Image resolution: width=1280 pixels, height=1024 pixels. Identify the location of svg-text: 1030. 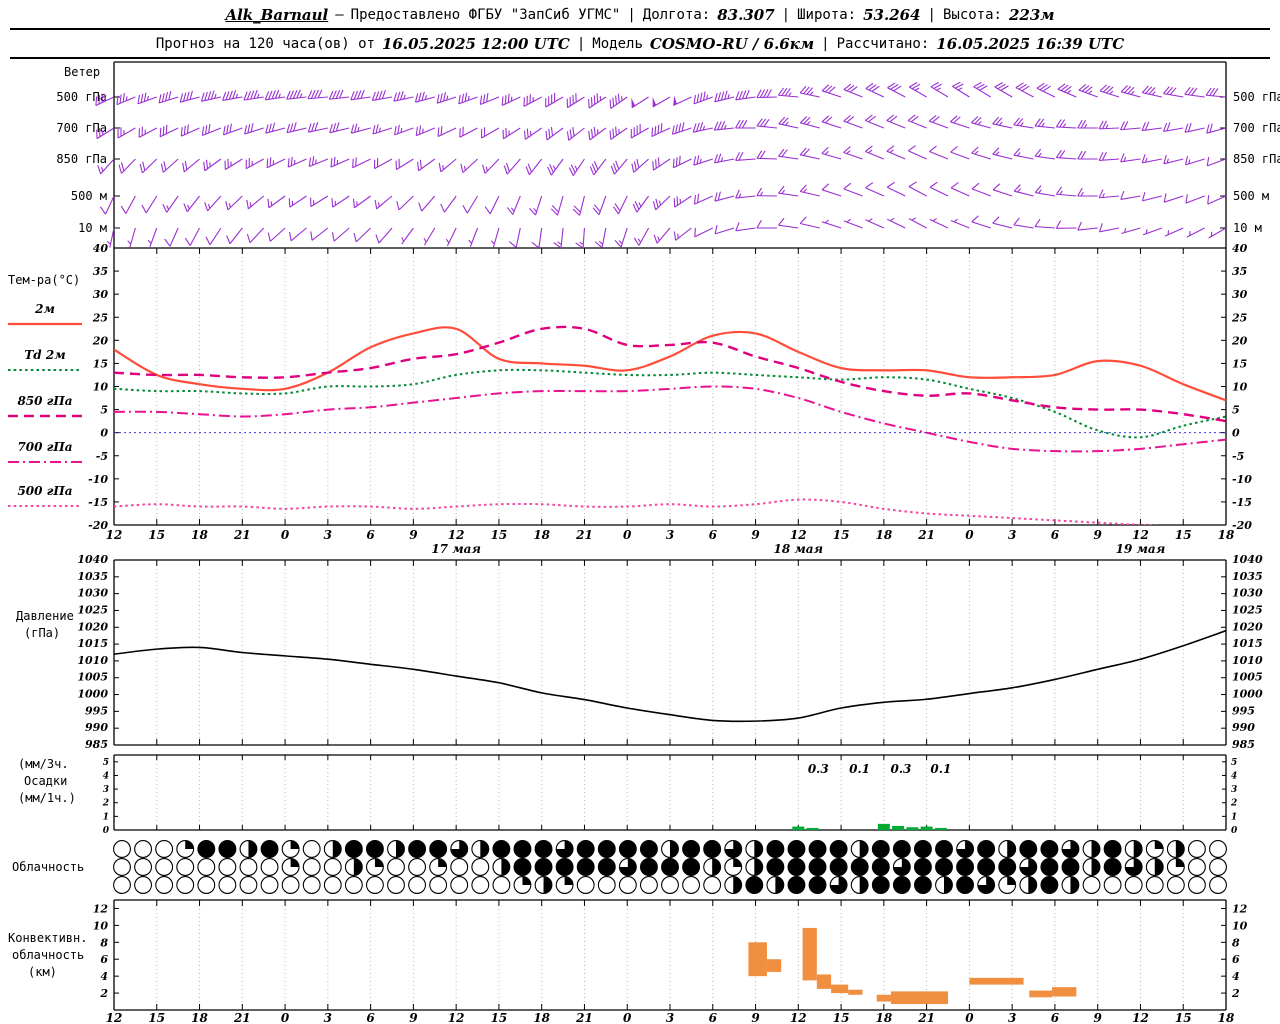
(1247, 593).